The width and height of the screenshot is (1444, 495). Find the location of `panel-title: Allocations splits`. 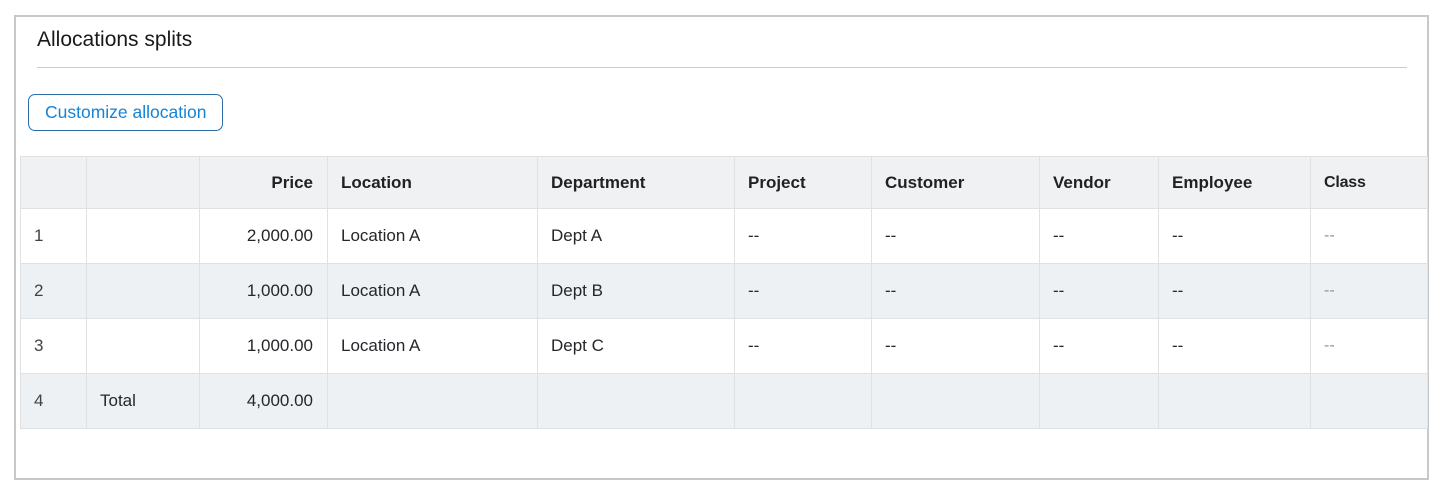

panel-title: Allocations splits is located at coordinates (115, 39).